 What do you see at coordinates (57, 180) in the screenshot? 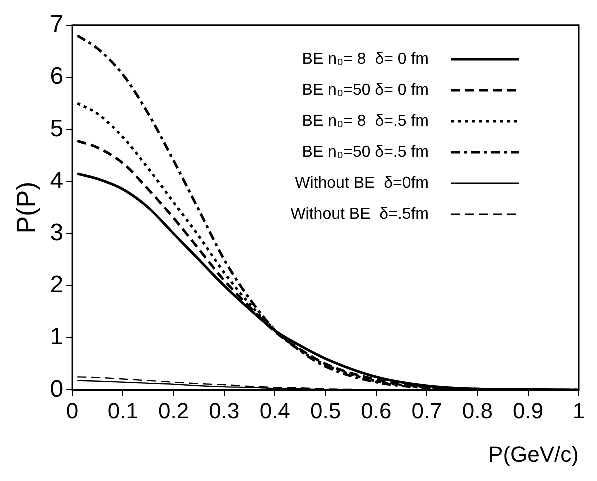
I see `y-tick-label: 4` at bounding box center [57, 180].